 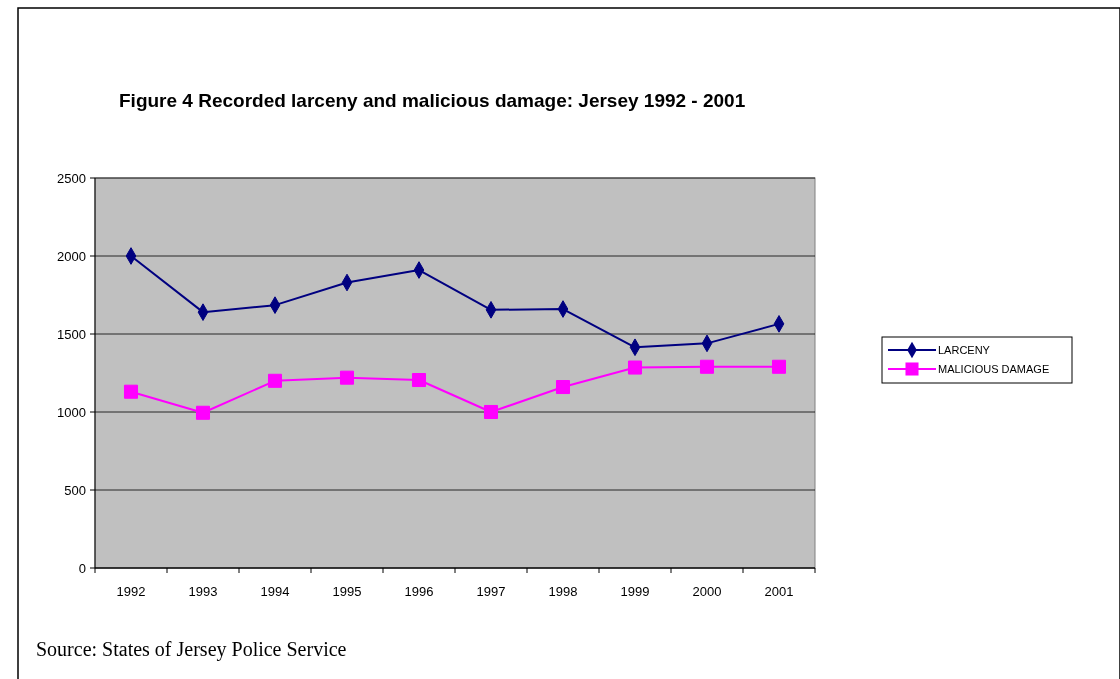 What do you see at coordinates (131, 591) in the screenshot?
I see `x-tick-label: 1992` at bounding box center [131, 591].